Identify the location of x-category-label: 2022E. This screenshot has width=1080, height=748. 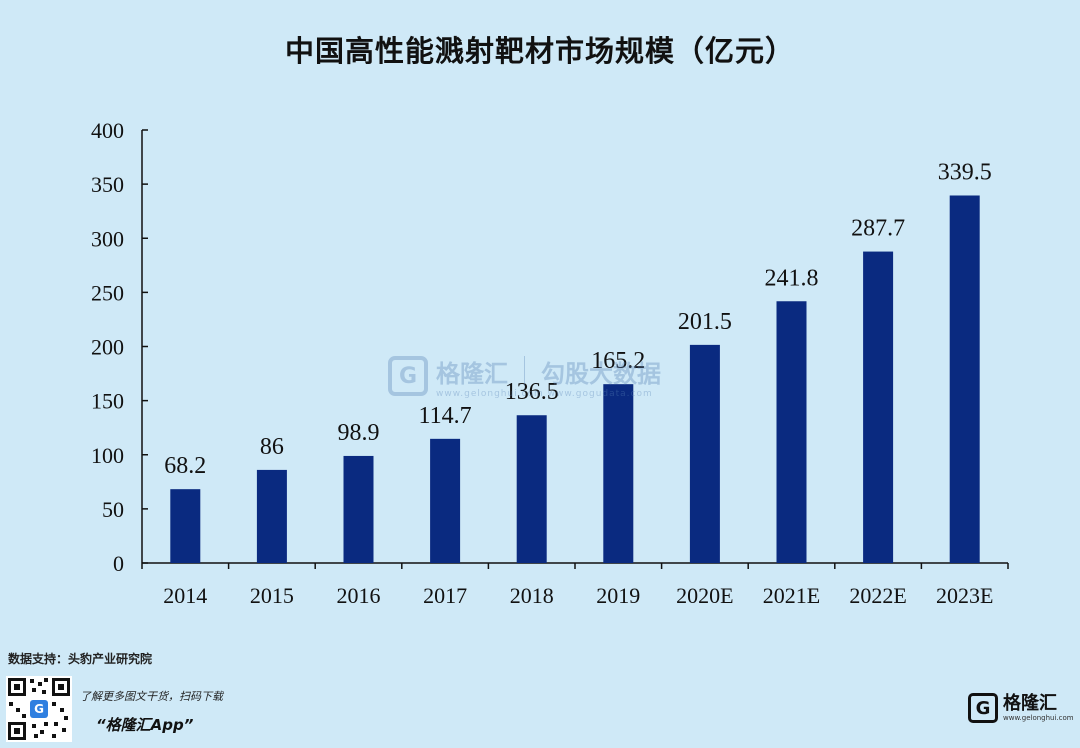
(877, 595).